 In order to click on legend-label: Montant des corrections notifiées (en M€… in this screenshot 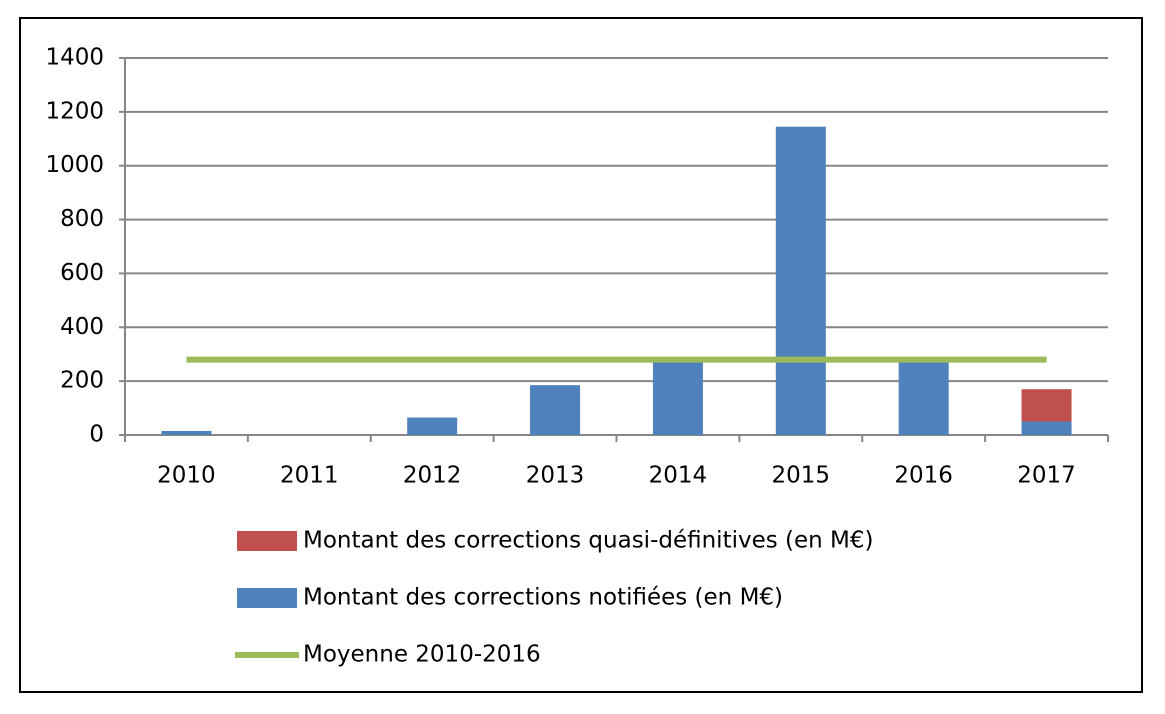, I will do `click(543, 598)`.